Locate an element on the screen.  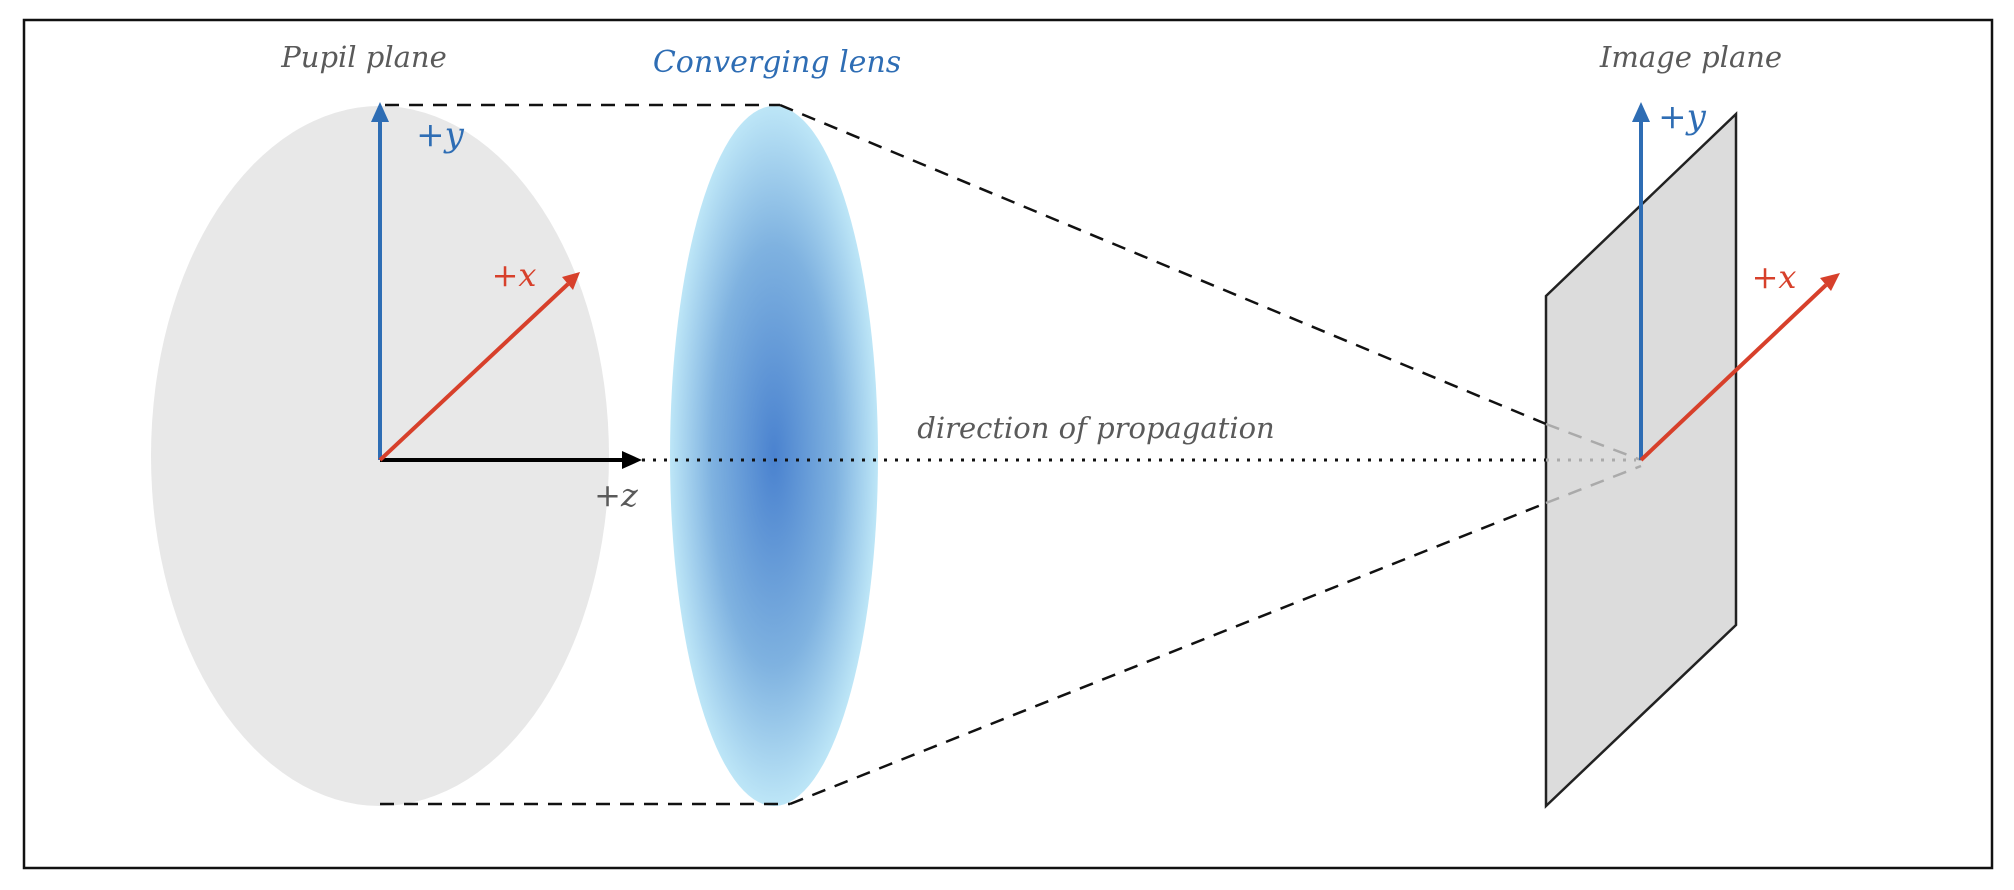
pupil-x-label: +x is located at coordinates (514, 275).